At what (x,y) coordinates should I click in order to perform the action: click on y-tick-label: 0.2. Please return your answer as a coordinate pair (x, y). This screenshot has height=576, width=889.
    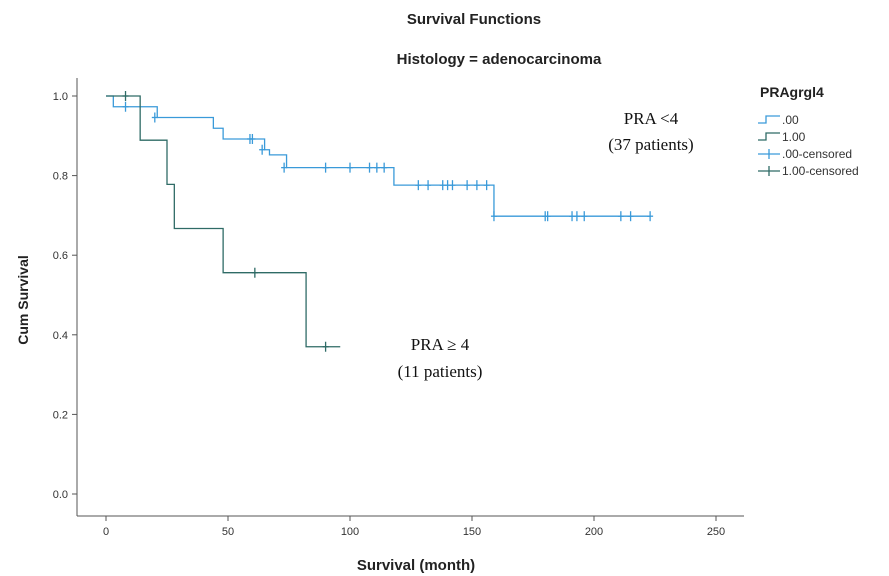
    Looking at the image, I should click on (60, 415).